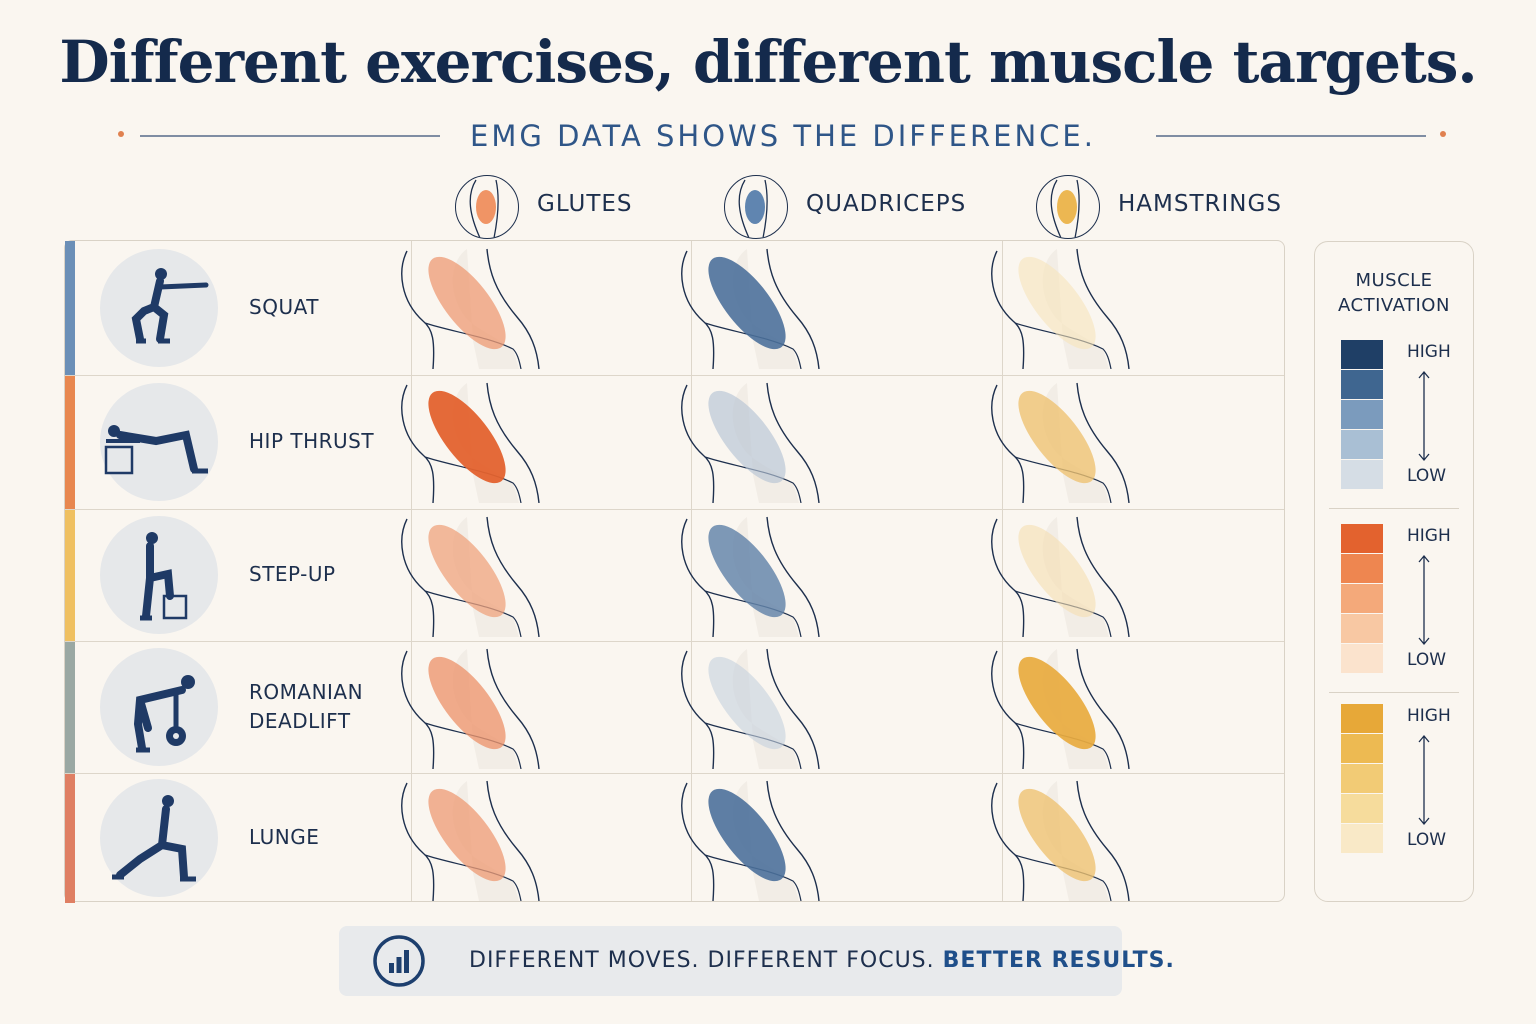  I want to click on exercise-label: STEP-UP, so click(292, 574).